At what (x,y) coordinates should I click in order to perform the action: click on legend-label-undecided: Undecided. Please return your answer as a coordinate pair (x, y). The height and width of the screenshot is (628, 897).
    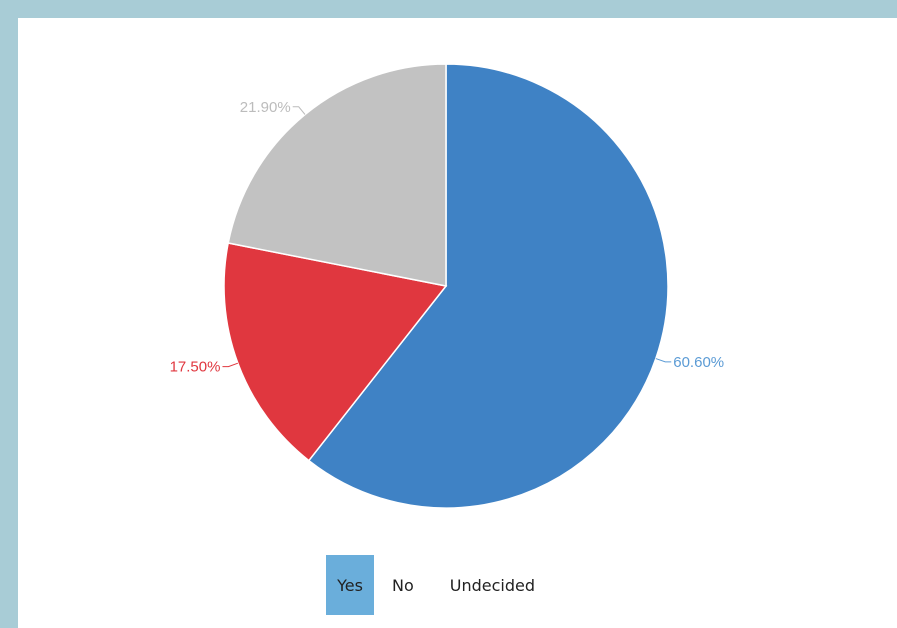
    Looking at the image, I should click on (492, 585).